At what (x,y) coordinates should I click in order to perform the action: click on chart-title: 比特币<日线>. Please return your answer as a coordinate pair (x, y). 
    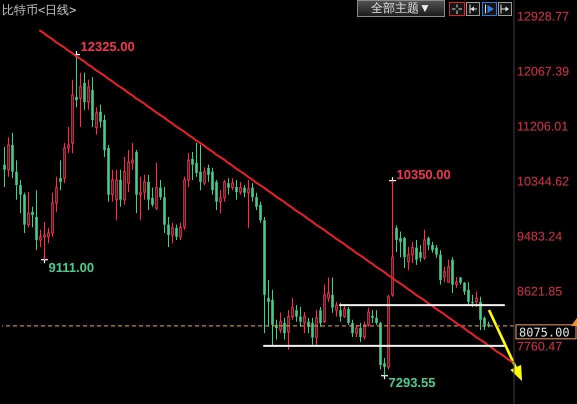
    Looking at the image, I should click on (39, 10).